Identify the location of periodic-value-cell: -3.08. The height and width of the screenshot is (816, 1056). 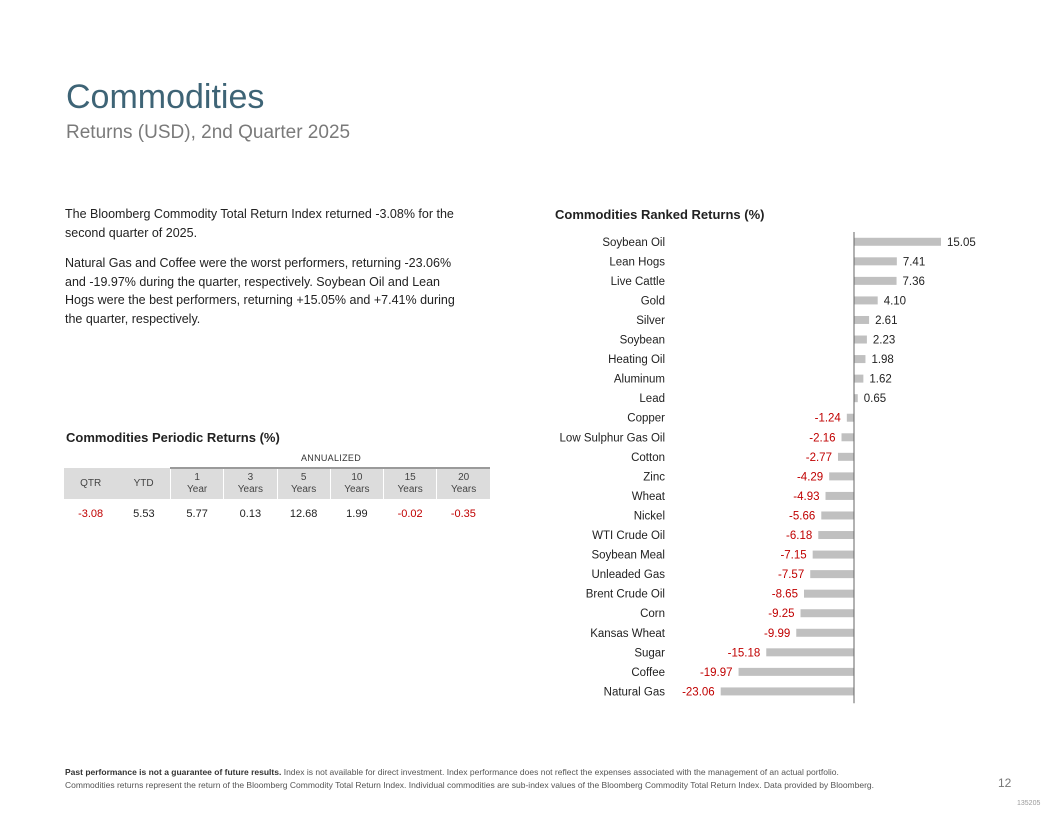
(91, 514).